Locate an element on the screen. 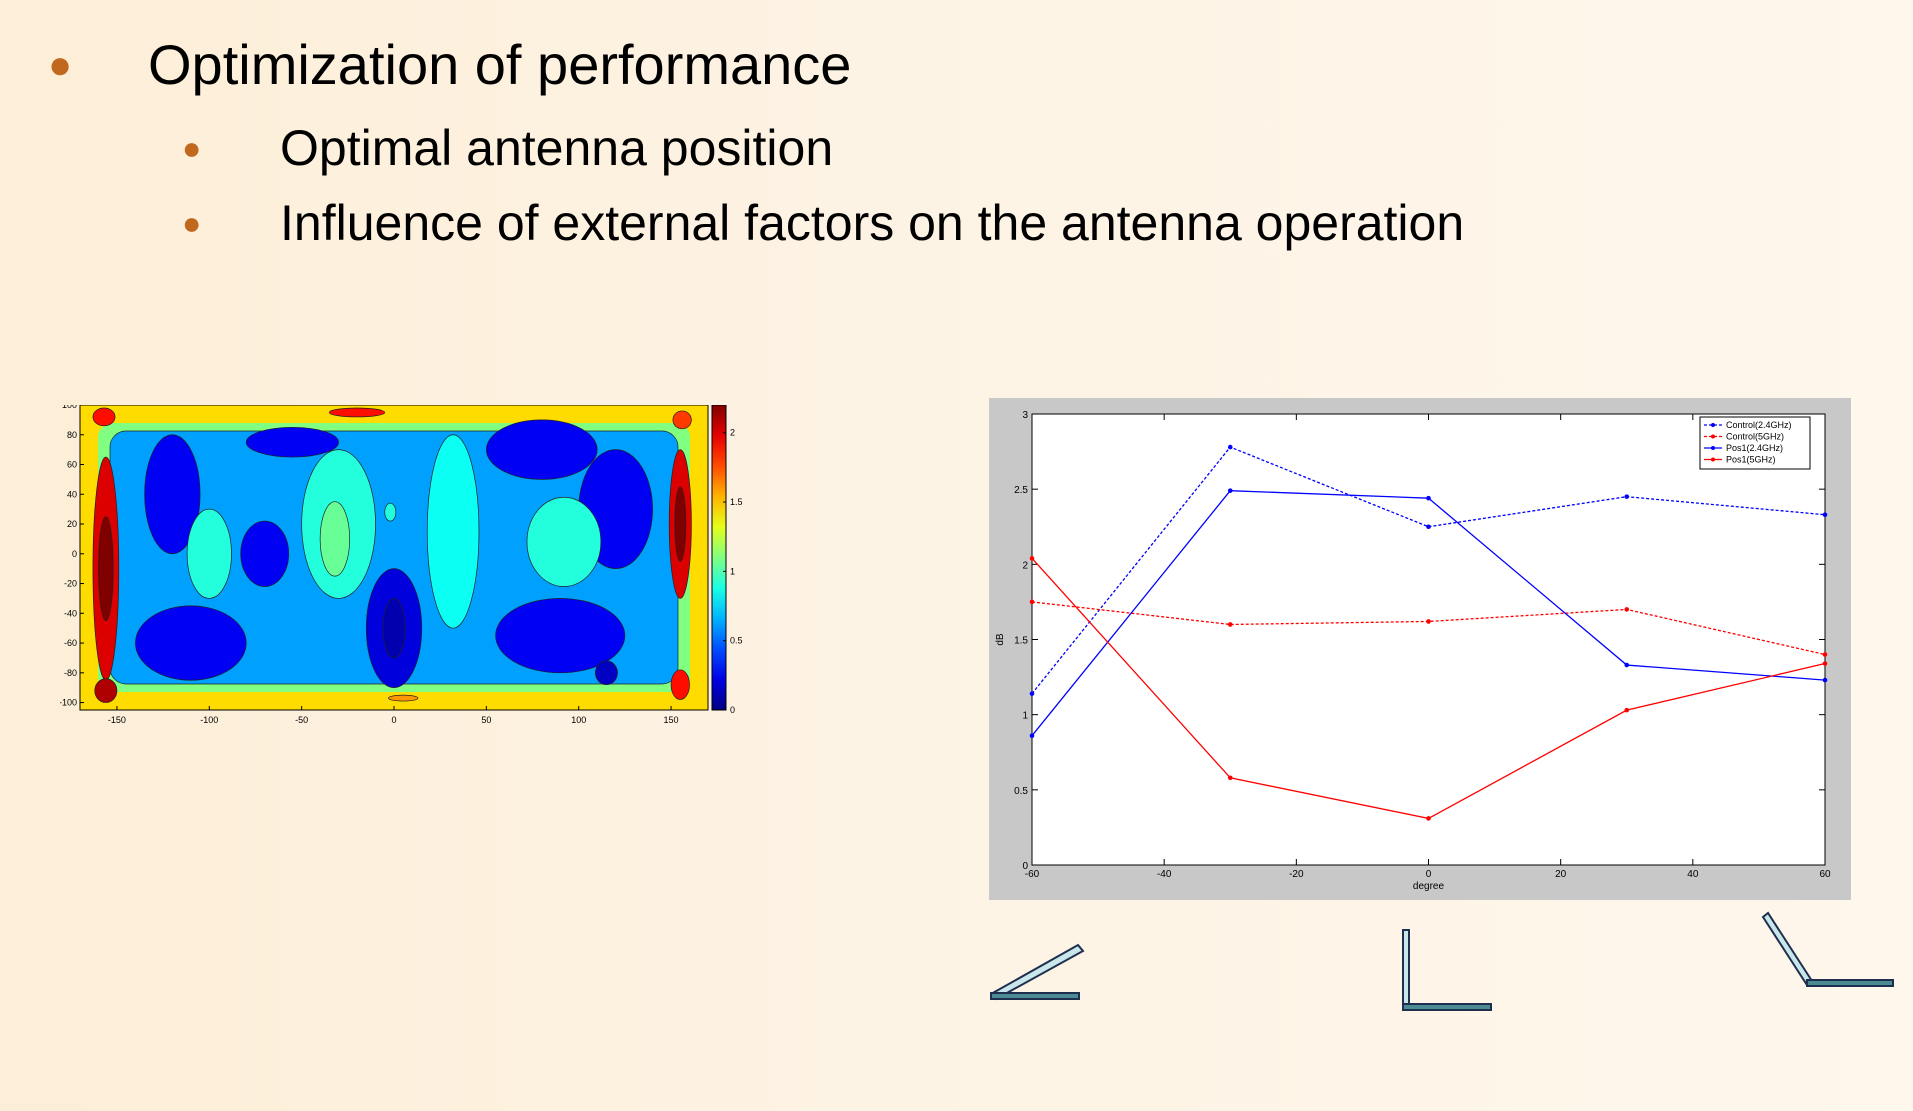 The width and height of the screenshot is (1913, 1111). antenna-position-icons is located at coordinates (1442, 961).